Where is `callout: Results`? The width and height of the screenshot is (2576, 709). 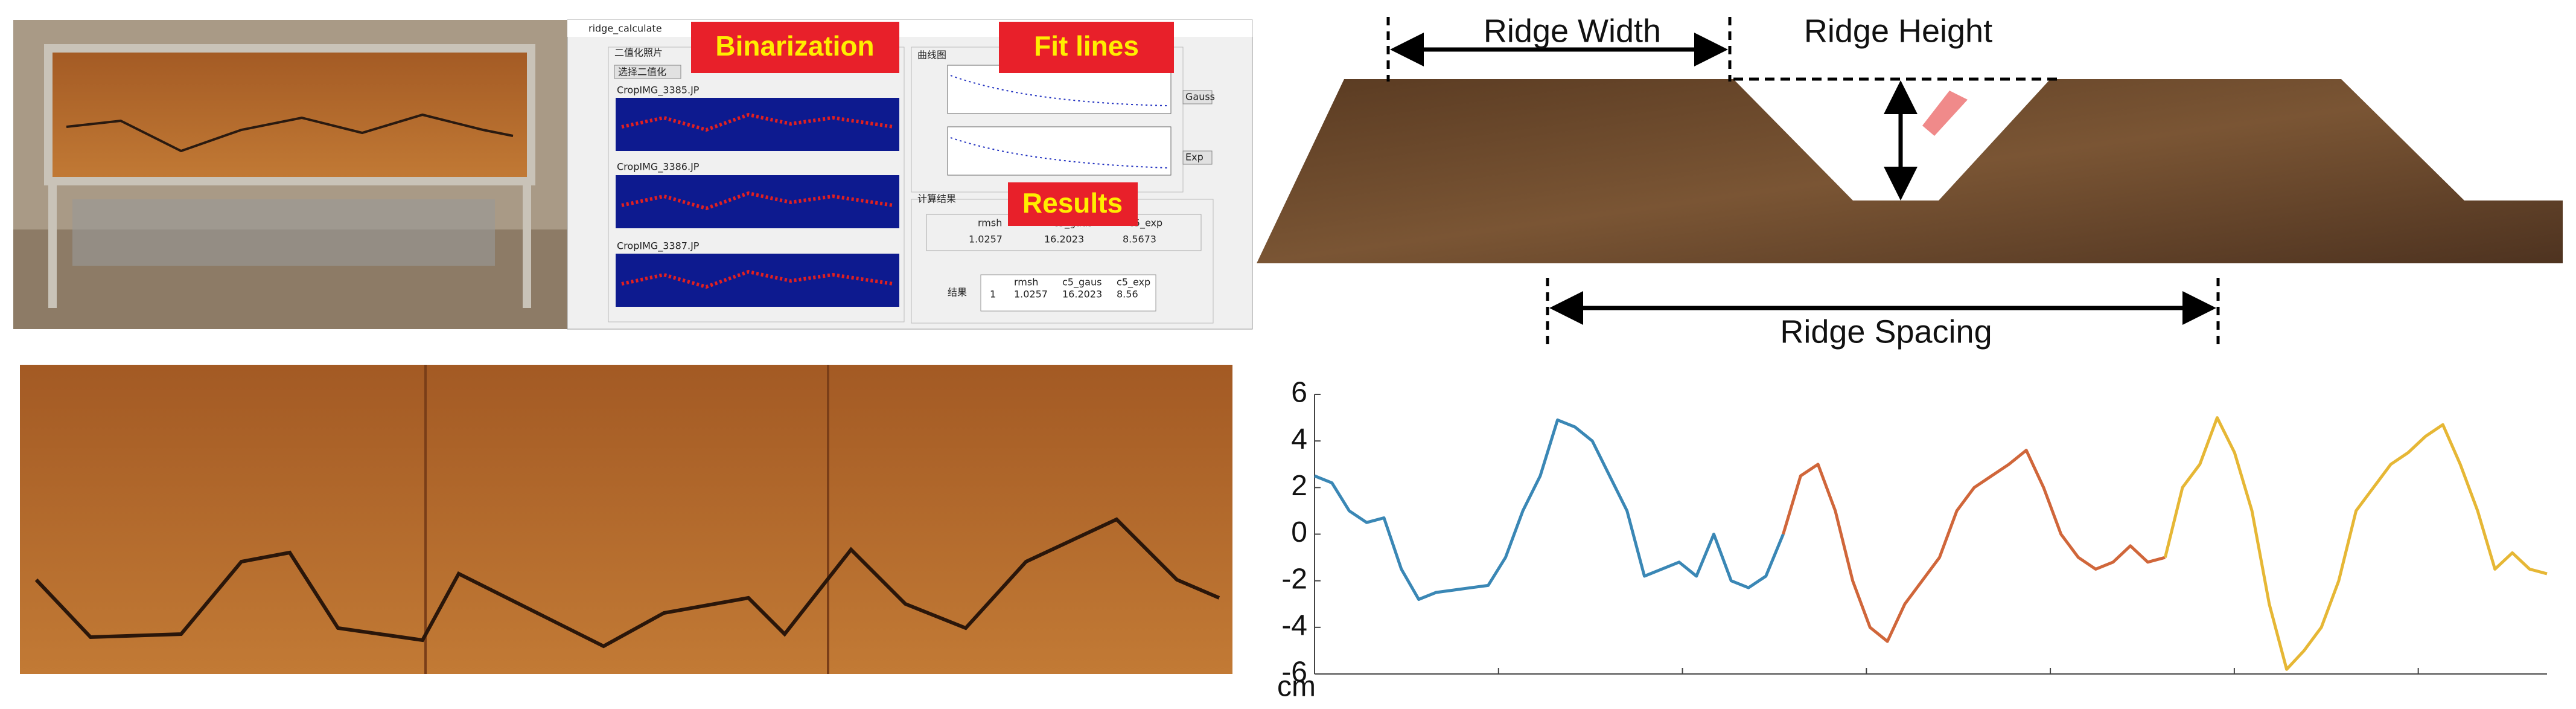 callout: Results is located at coordinates (1072, 203).